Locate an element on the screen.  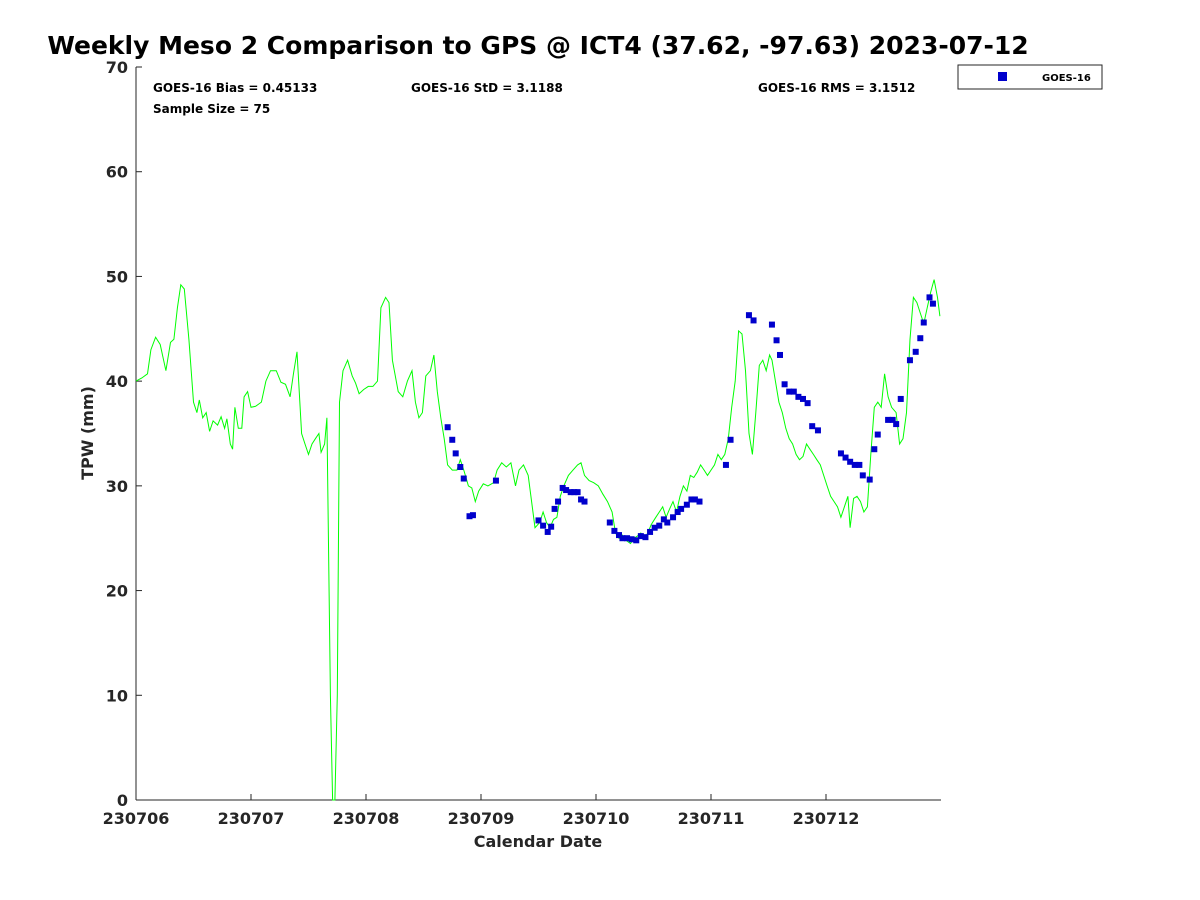
y-tick-label: 60 is located at coordinates (117, 172).